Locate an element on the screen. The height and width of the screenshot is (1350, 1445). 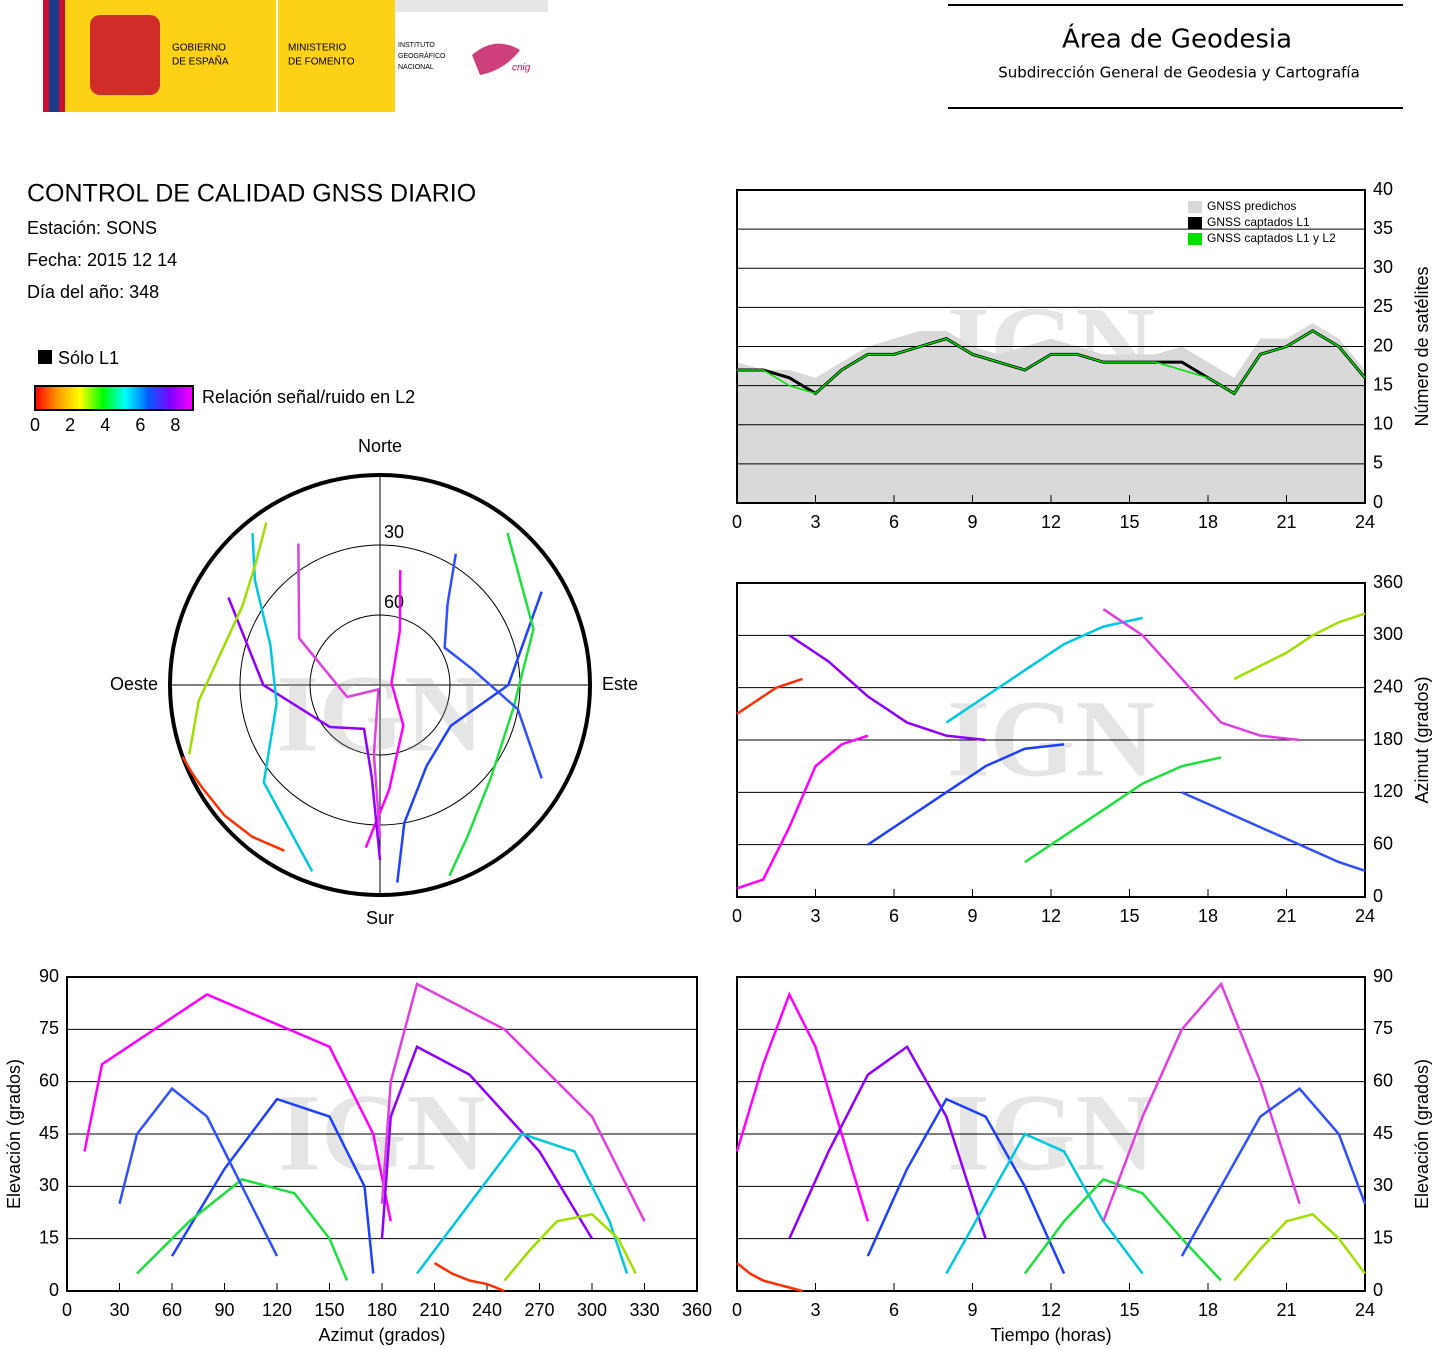
sky-north: Norte is located at coordinates (380, 446).